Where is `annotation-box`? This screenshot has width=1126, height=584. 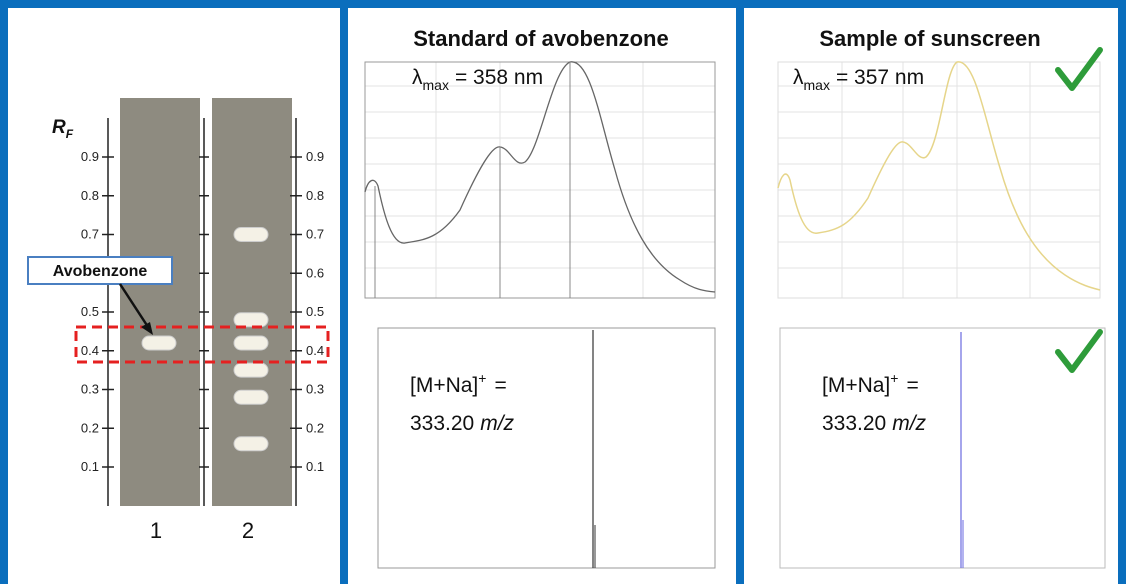
annotation-box is located at coordinates (100, 270).